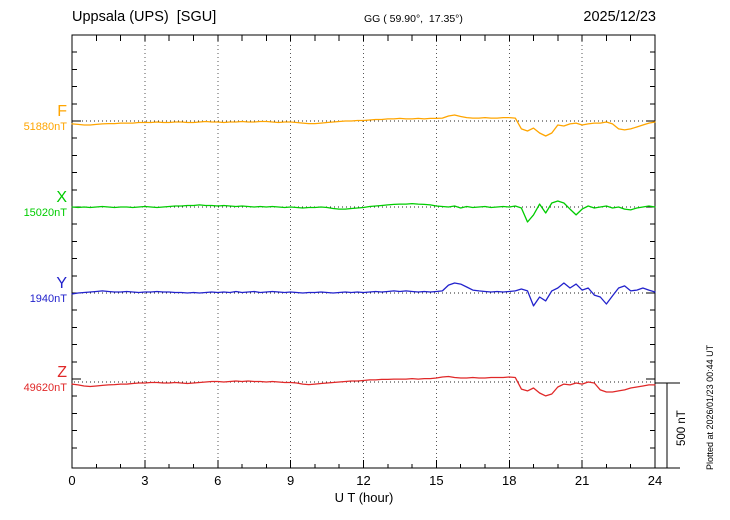  Describe the element at coordinates (45, 213) in the screenshot. I see `component-baseline-x: 15020nT` at that location.